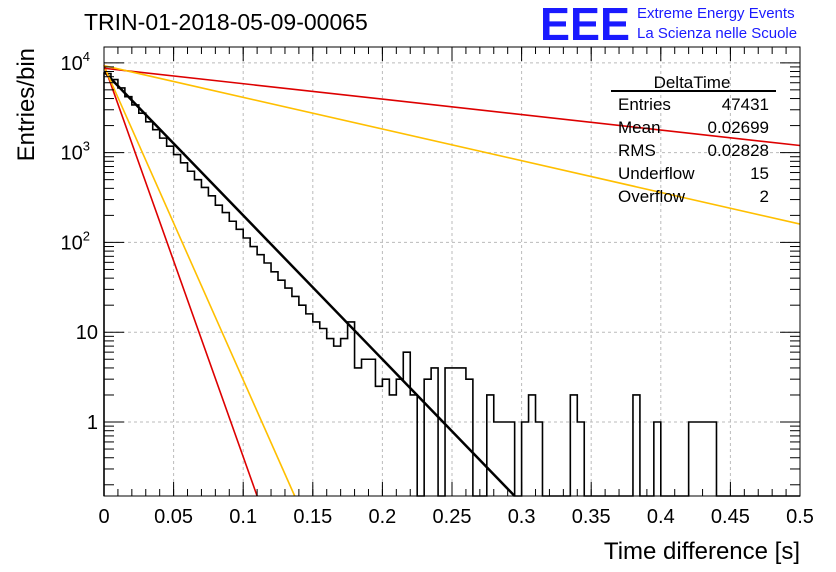  I want to click on stats-label-rms: RMS, so click(637, 150).